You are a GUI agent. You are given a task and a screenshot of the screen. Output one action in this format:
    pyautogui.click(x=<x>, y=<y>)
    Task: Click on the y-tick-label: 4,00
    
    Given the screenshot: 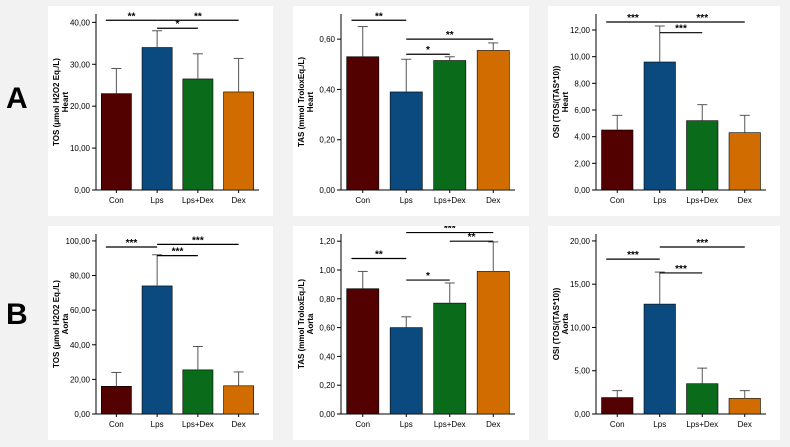 What is the action you would take?
    pyautogui.click(x=582, y=137)
    